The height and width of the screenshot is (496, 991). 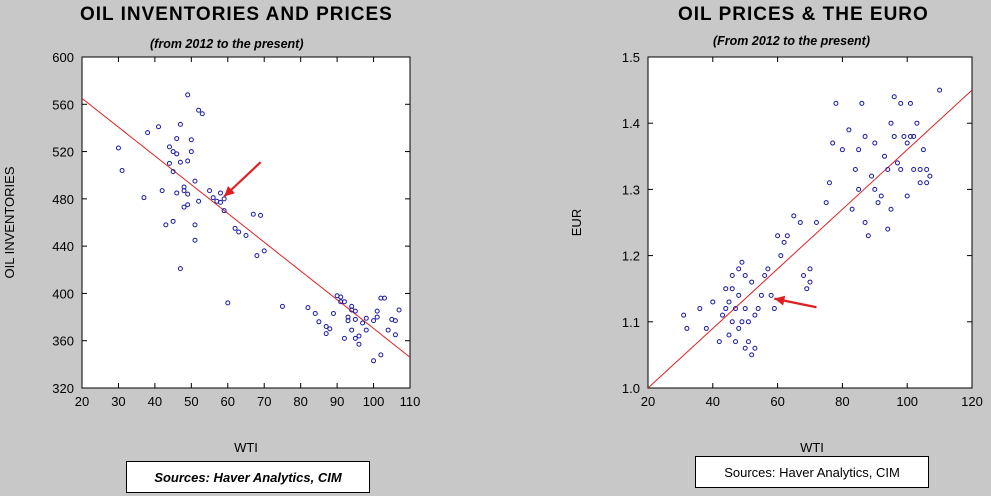 I want to click on x-tick-label: 20, so click(x=82, y=401).